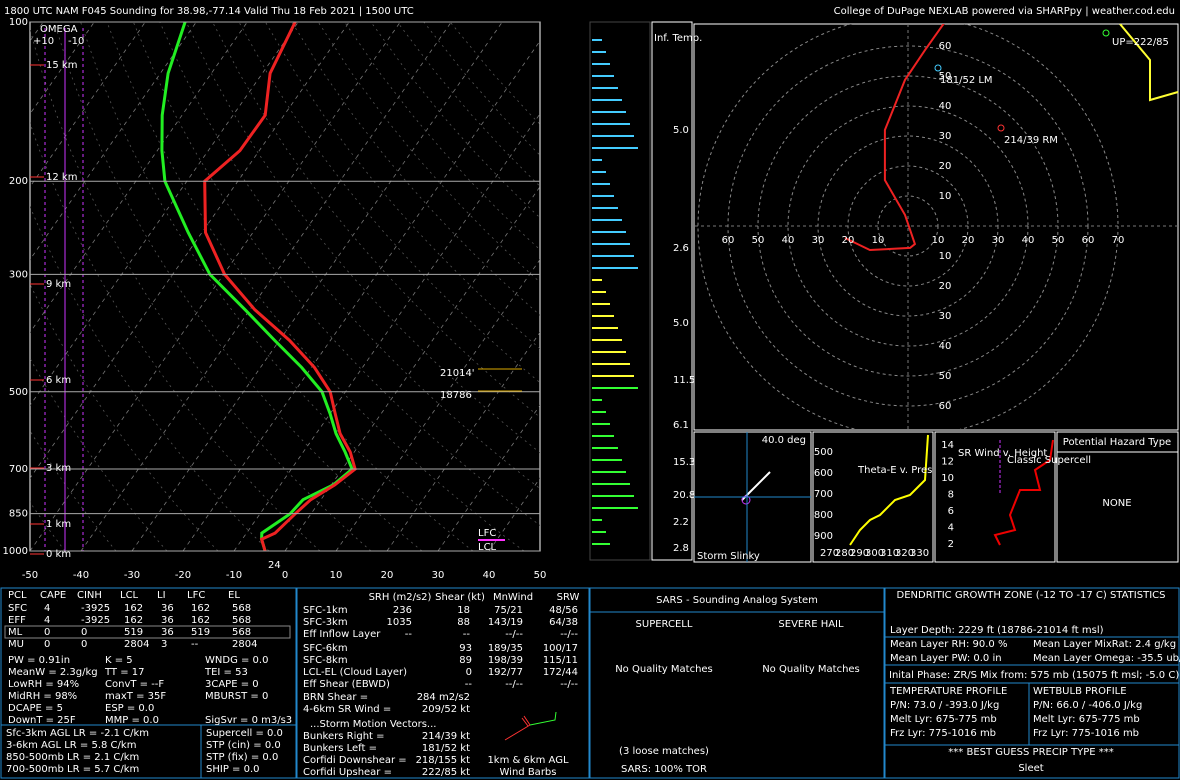  What do you see at coordinates (164, 214) in the screenshot?
I see `isotherm` at bounding box center [164, 214].